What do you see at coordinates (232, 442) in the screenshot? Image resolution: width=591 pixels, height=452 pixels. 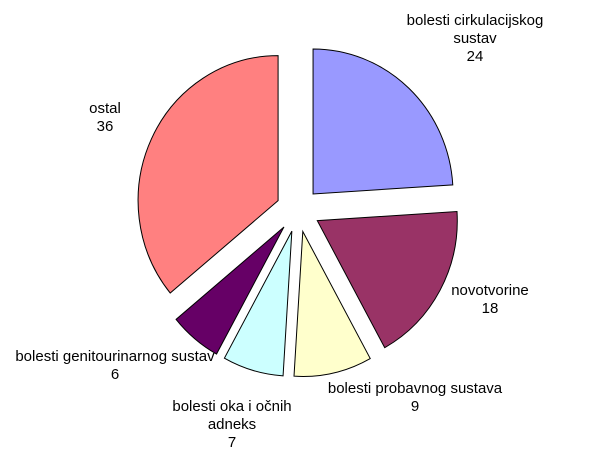 I see `slice-value: 7` at bounding box center [232, 442].